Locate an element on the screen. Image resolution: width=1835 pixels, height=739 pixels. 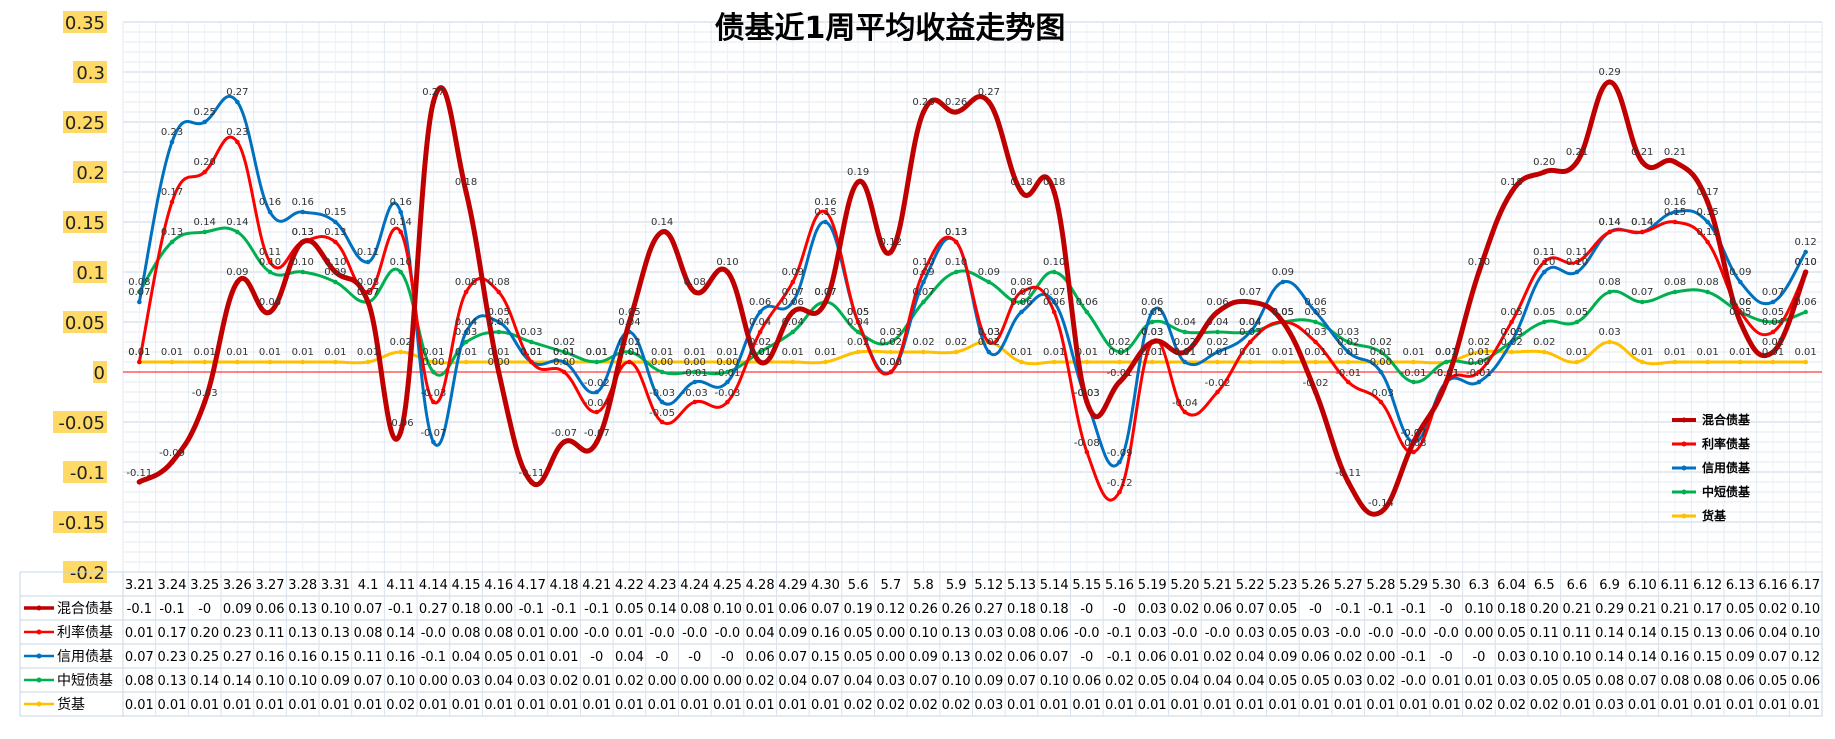
x-category-label: 6.11 is located at coordinates (1674, 585).